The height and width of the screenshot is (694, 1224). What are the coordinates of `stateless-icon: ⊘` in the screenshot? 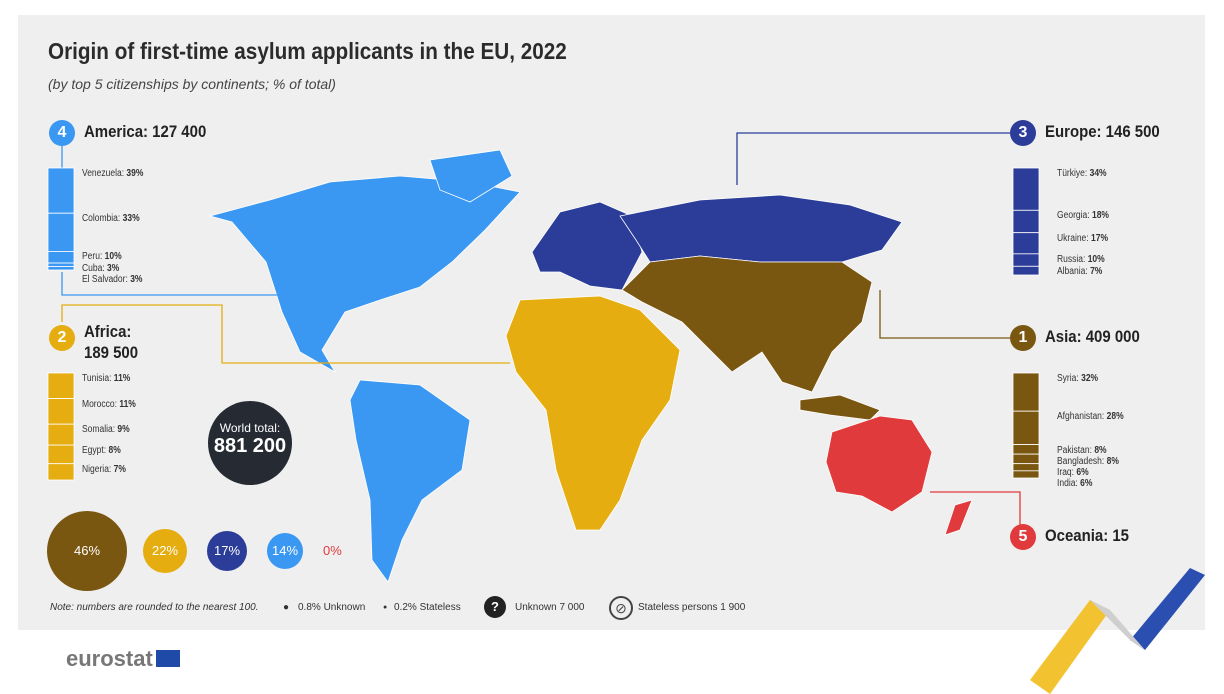 It's located at (621, 608).